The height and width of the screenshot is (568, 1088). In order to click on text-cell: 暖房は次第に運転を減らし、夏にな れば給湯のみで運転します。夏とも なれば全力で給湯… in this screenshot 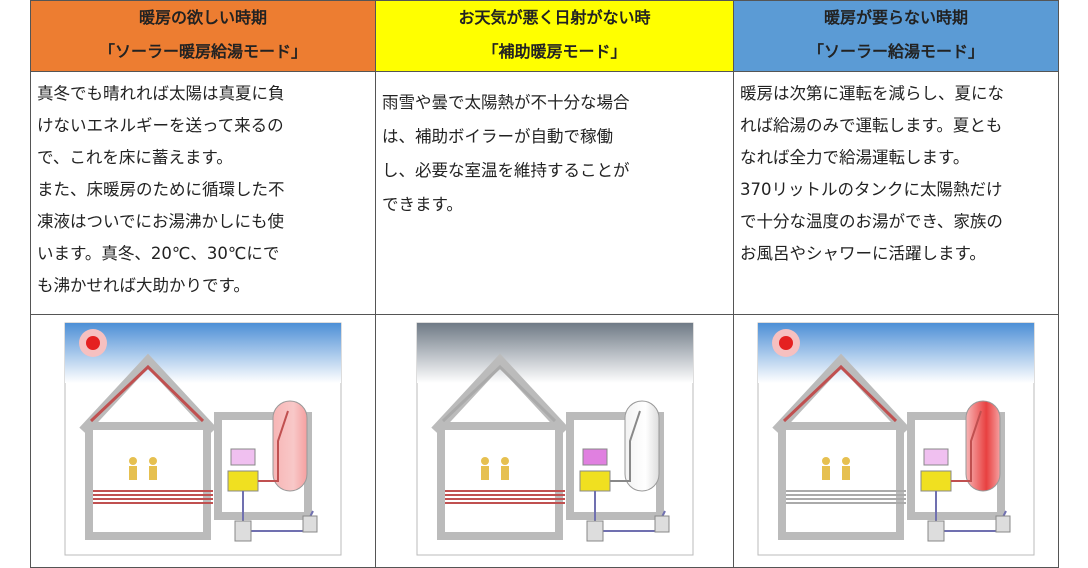, I will do `click(896, 193)`.